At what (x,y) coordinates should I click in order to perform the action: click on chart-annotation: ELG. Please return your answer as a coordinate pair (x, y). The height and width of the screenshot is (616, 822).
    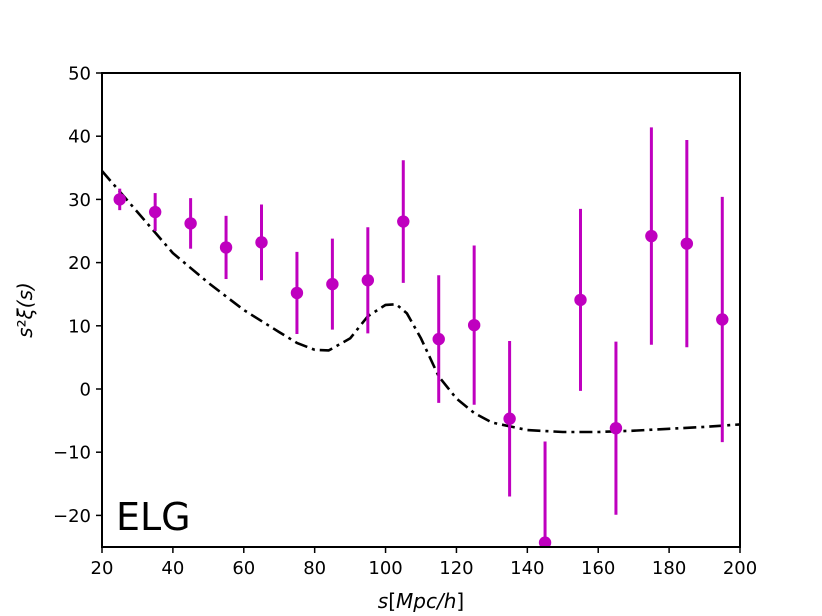
    Looking at the image, I should click on (153, 517).